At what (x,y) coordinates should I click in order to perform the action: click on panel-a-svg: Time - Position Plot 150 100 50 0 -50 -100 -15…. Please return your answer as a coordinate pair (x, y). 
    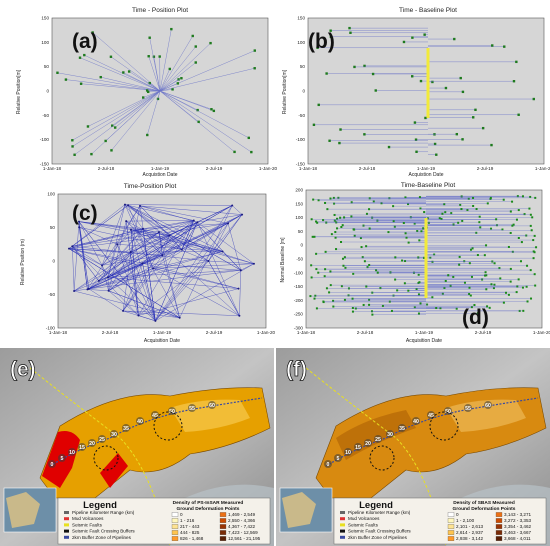
    Looking at the image, I should click on (147, 92).